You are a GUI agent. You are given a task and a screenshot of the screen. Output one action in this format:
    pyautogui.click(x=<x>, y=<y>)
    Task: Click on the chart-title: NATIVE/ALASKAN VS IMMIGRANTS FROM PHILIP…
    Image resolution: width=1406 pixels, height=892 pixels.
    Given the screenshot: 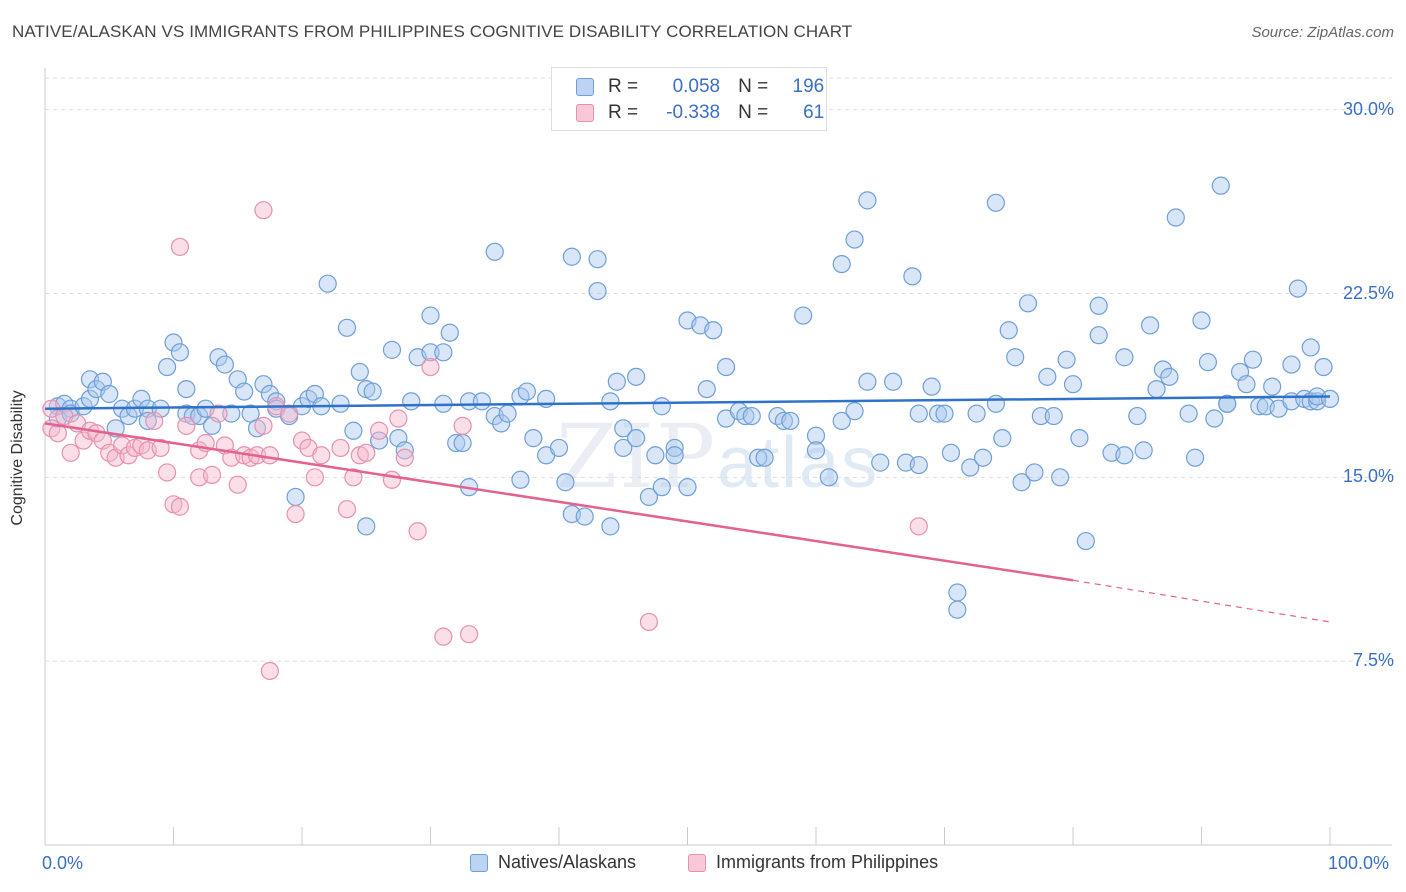 What is the action you would take?
    pyautogui.click(x=432, y=31)
    